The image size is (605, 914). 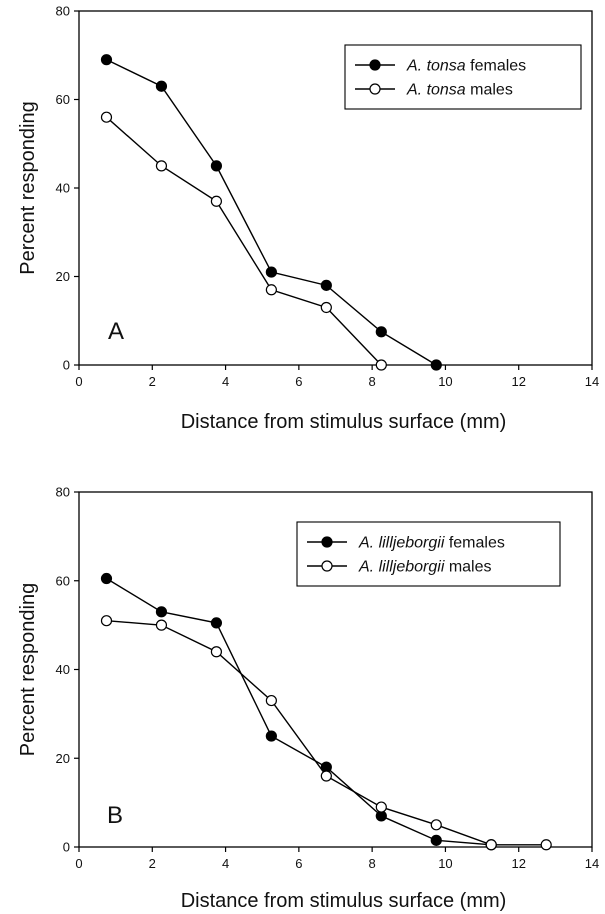 I want to click on legend-entry: A. tonsa females, so click(x=466, y=66).